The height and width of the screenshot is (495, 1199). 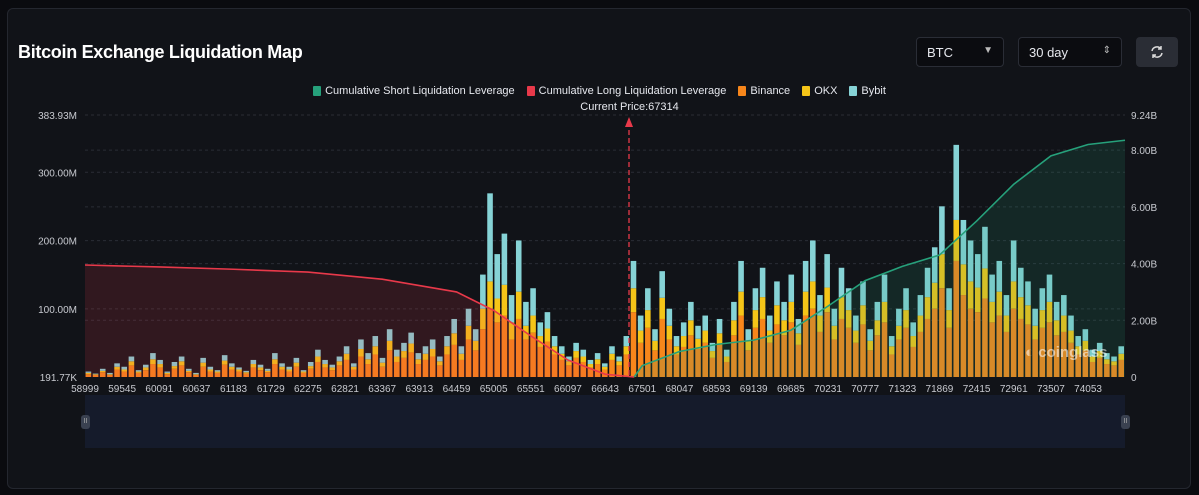 What do you see at coordinates (1014, 389) in the screenshot?
I see `x-axis-tick: 72961` at bounding box center [1014, 389].